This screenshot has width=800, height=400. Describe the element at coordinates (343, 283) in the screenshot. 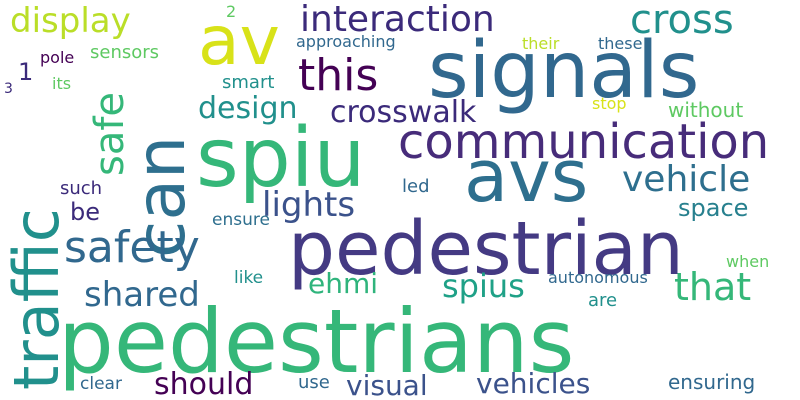

I see `word-ehmi: ehmi` at that location.